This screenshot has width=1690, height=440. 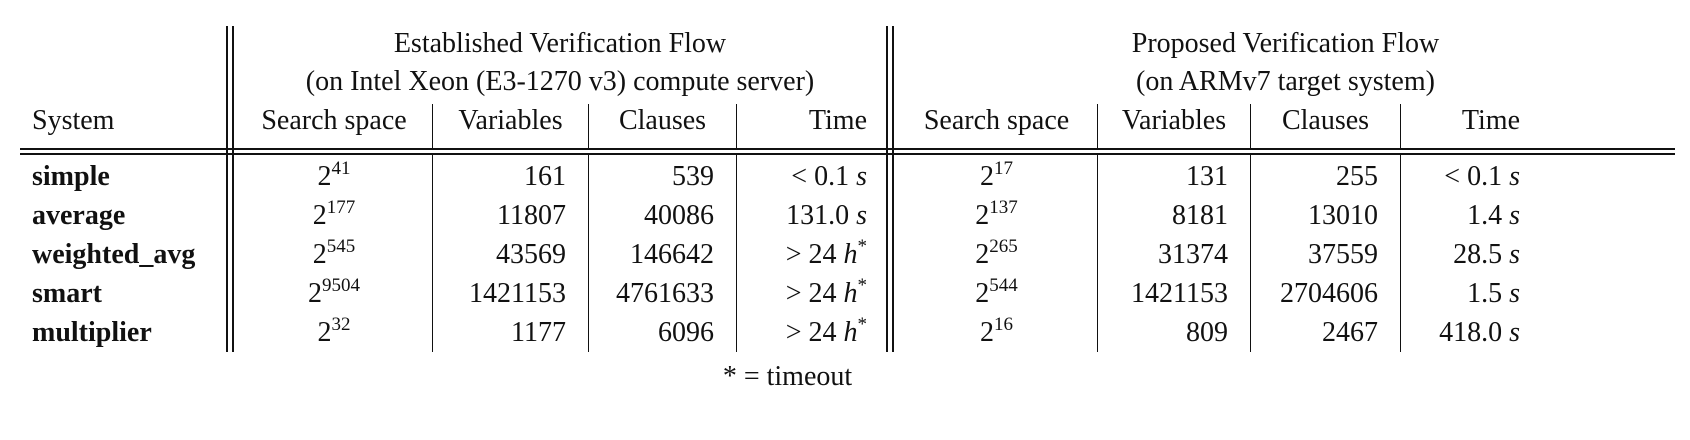 What do you see at coordinates (538, 332) in the screenshot?
I see `variables-cell: 1177` at bounding box center [538, 332].